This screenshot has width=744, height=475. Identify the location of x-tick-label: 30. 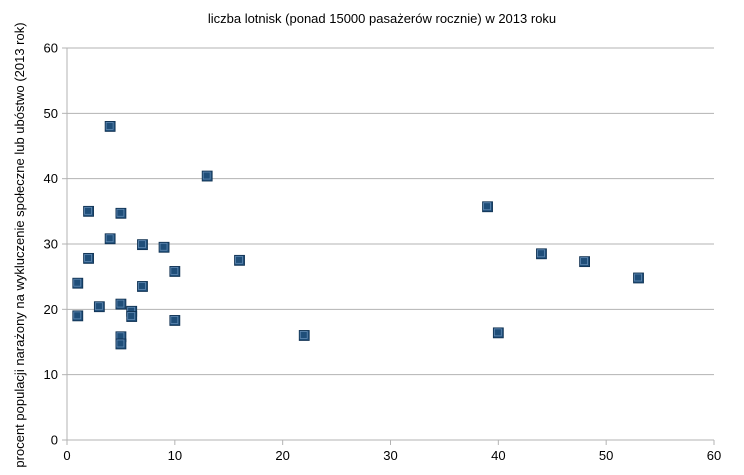
(390, 455).